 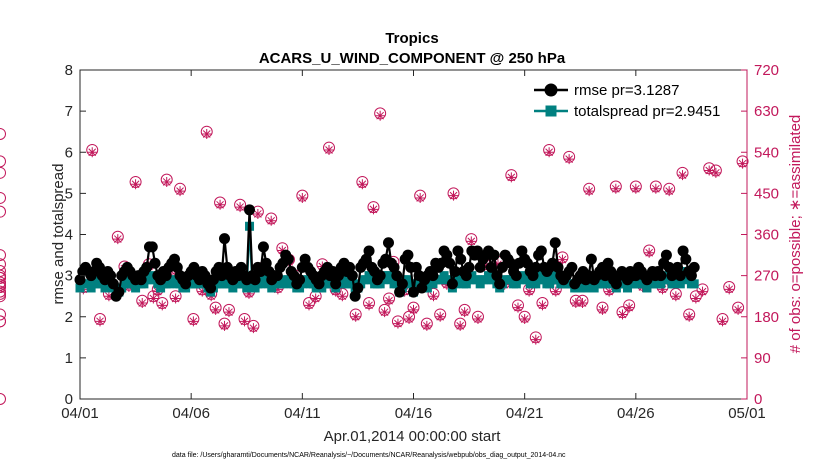 I want to click on y-axis-right: 0 90 180 270 360 450 540 630 720, so click(x=760, y=235).